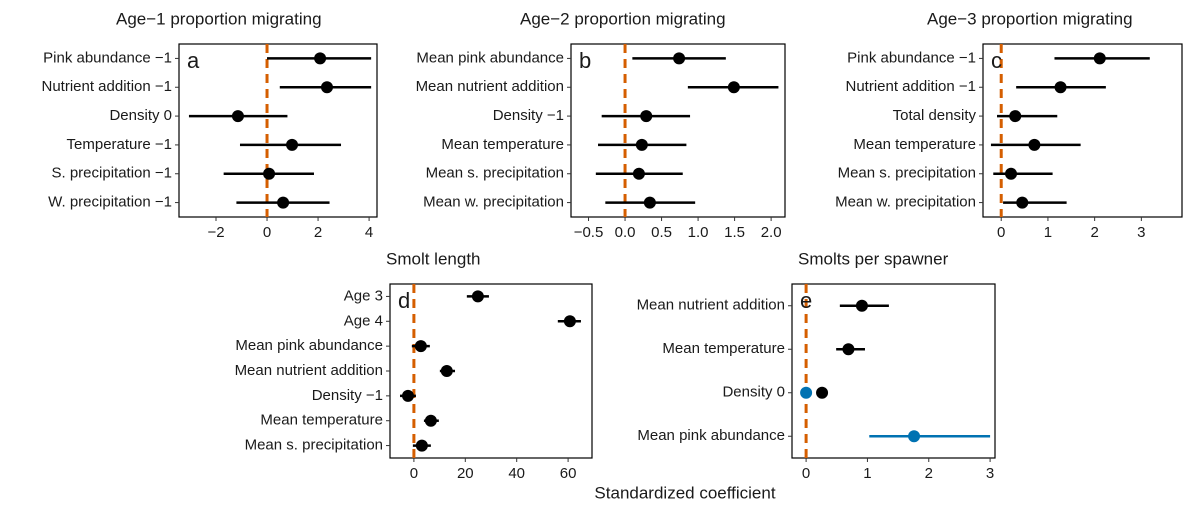 The height and width of the screenshot is (508, 1195). What do you see at coordinates (935, 115) in the screenshot?
I see `y-tick-label: Total density` at bounding box center [935, 115].